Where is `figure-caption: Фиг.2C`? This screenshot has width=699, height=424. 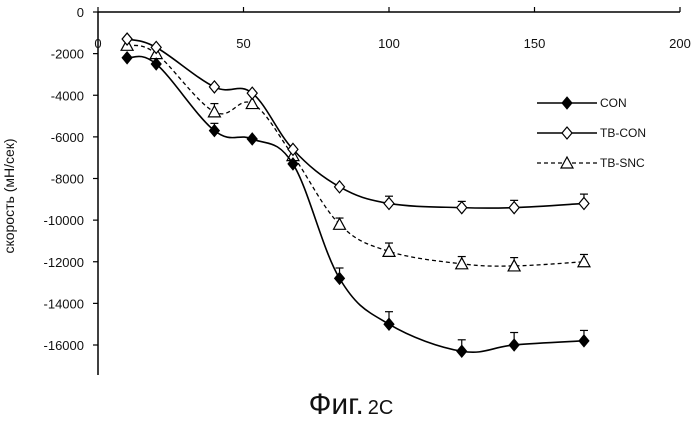
figure-caption: Фиг.2C is located at coordinates (351, 404).